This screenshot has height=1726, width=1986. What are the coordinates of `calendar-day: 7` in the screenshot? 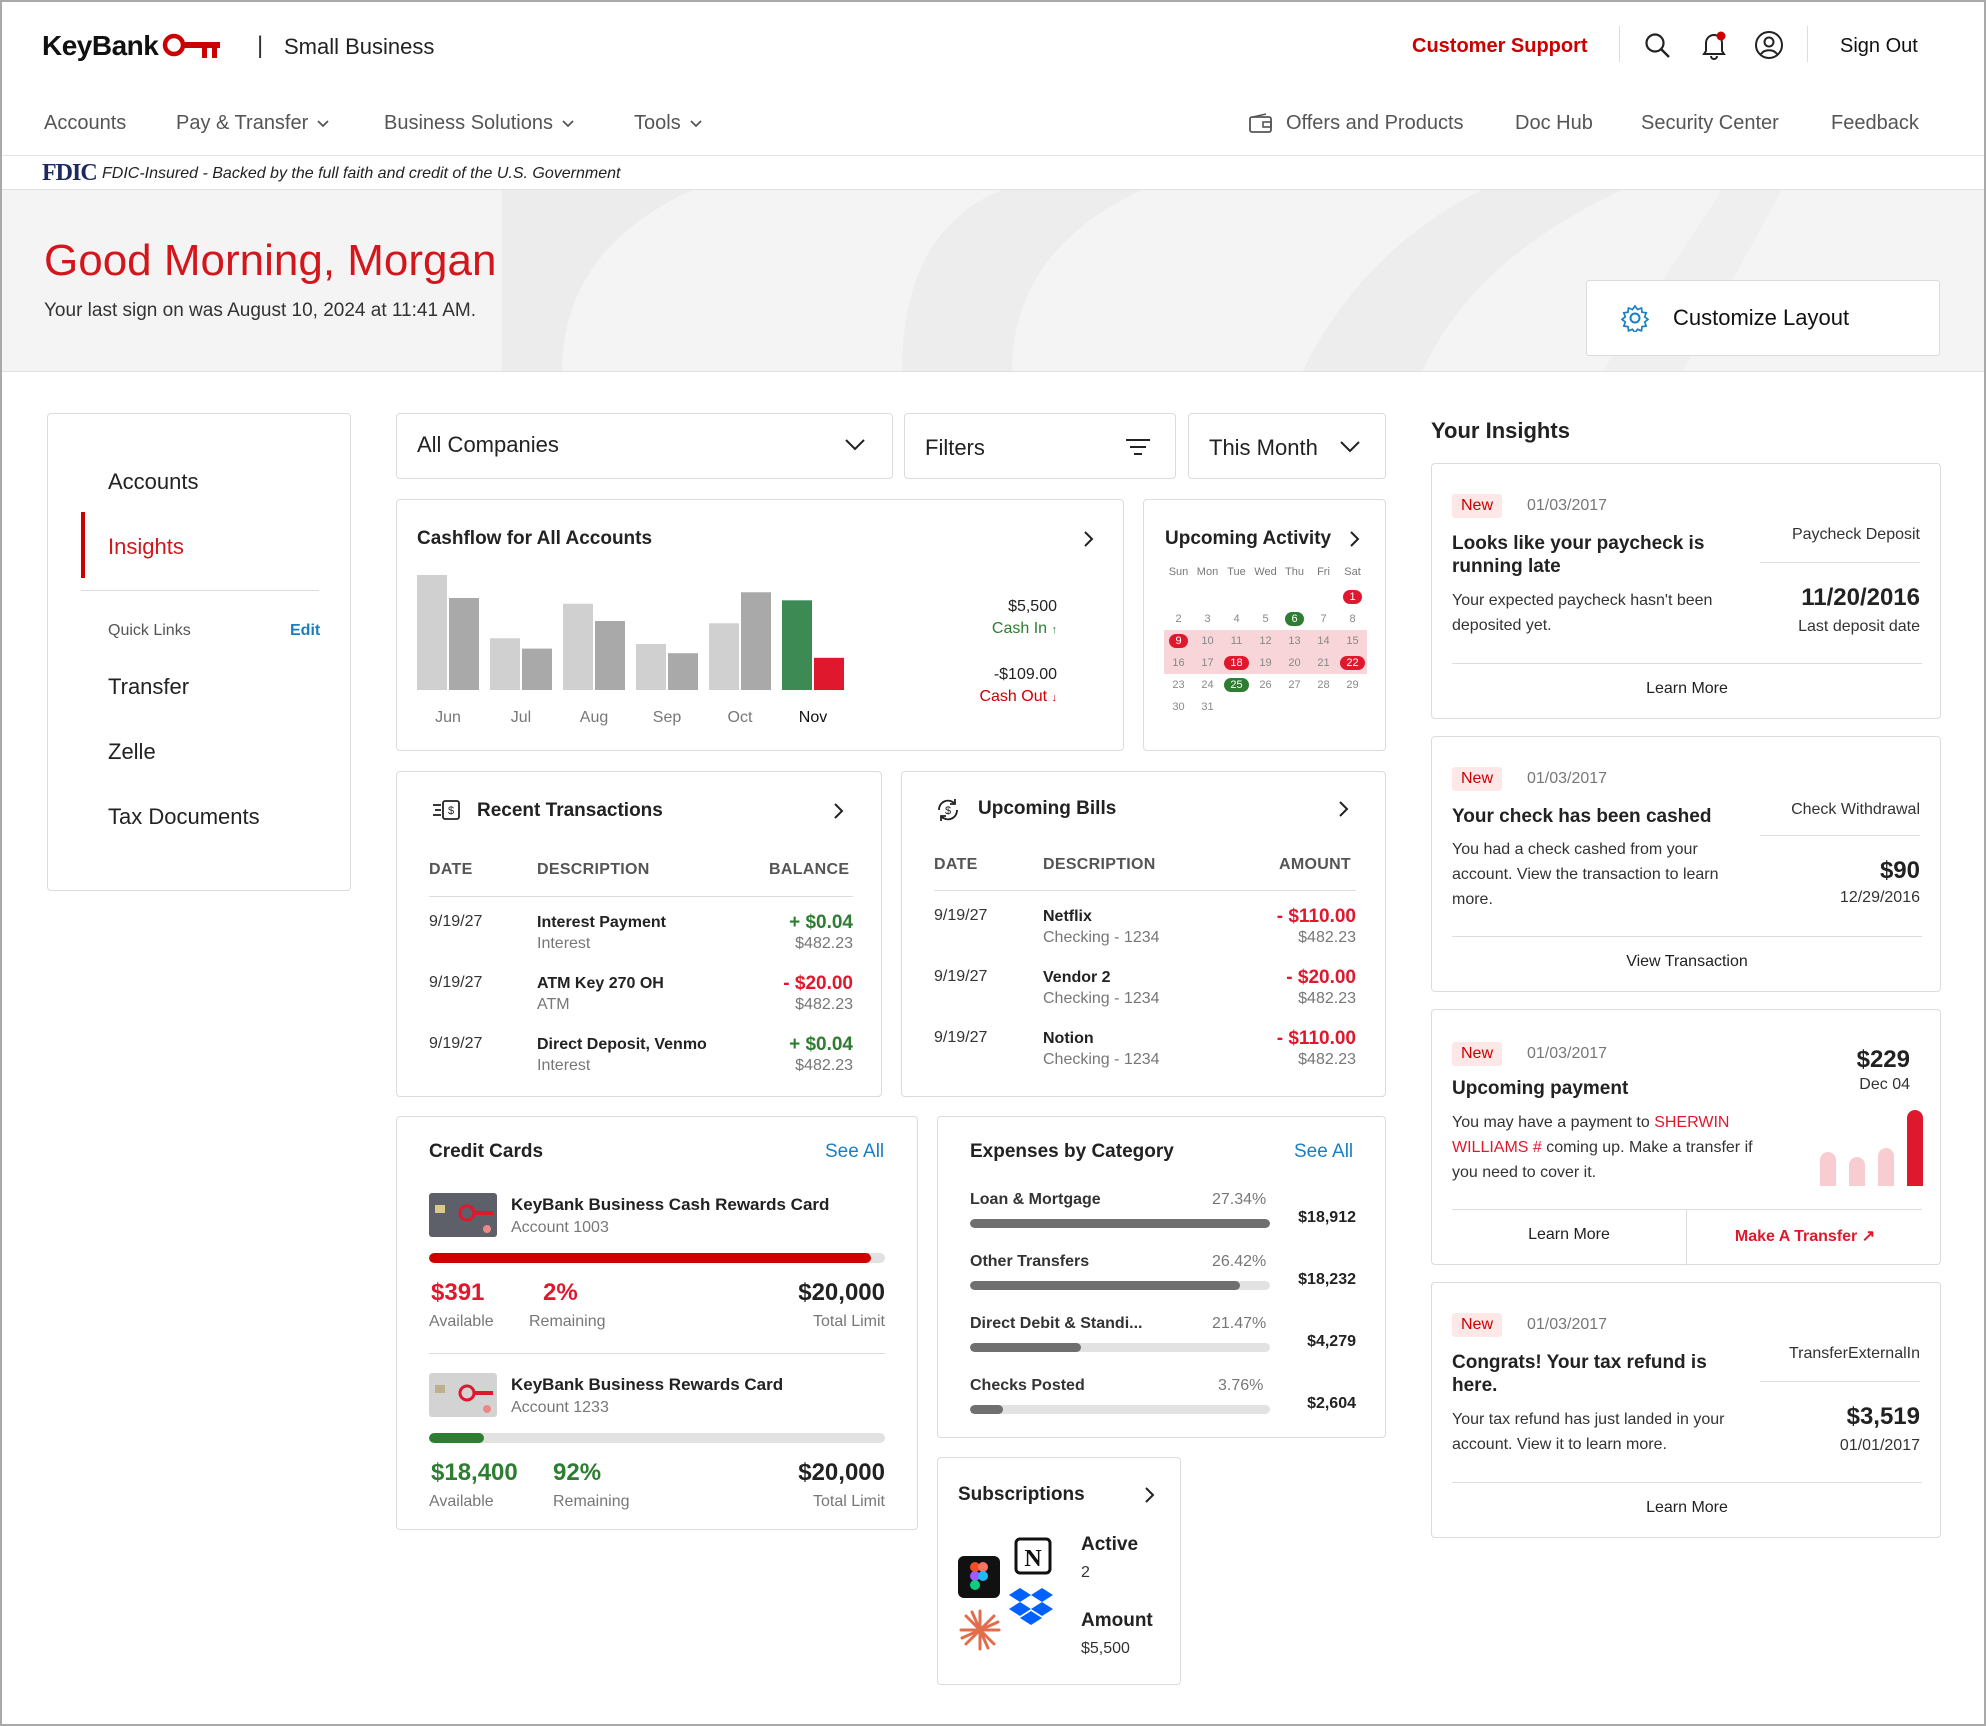 It's located at (1323, 619).